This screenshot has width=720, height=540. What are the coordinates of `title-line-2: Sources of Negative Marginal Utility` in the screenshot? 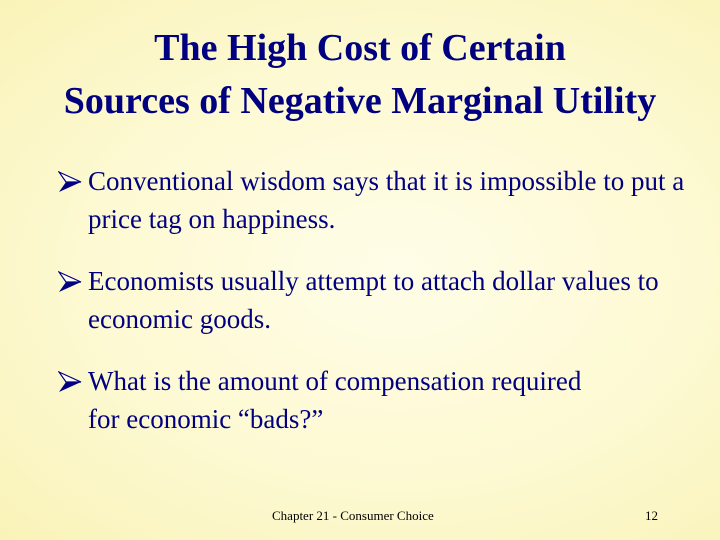 It's located at (360, 101).